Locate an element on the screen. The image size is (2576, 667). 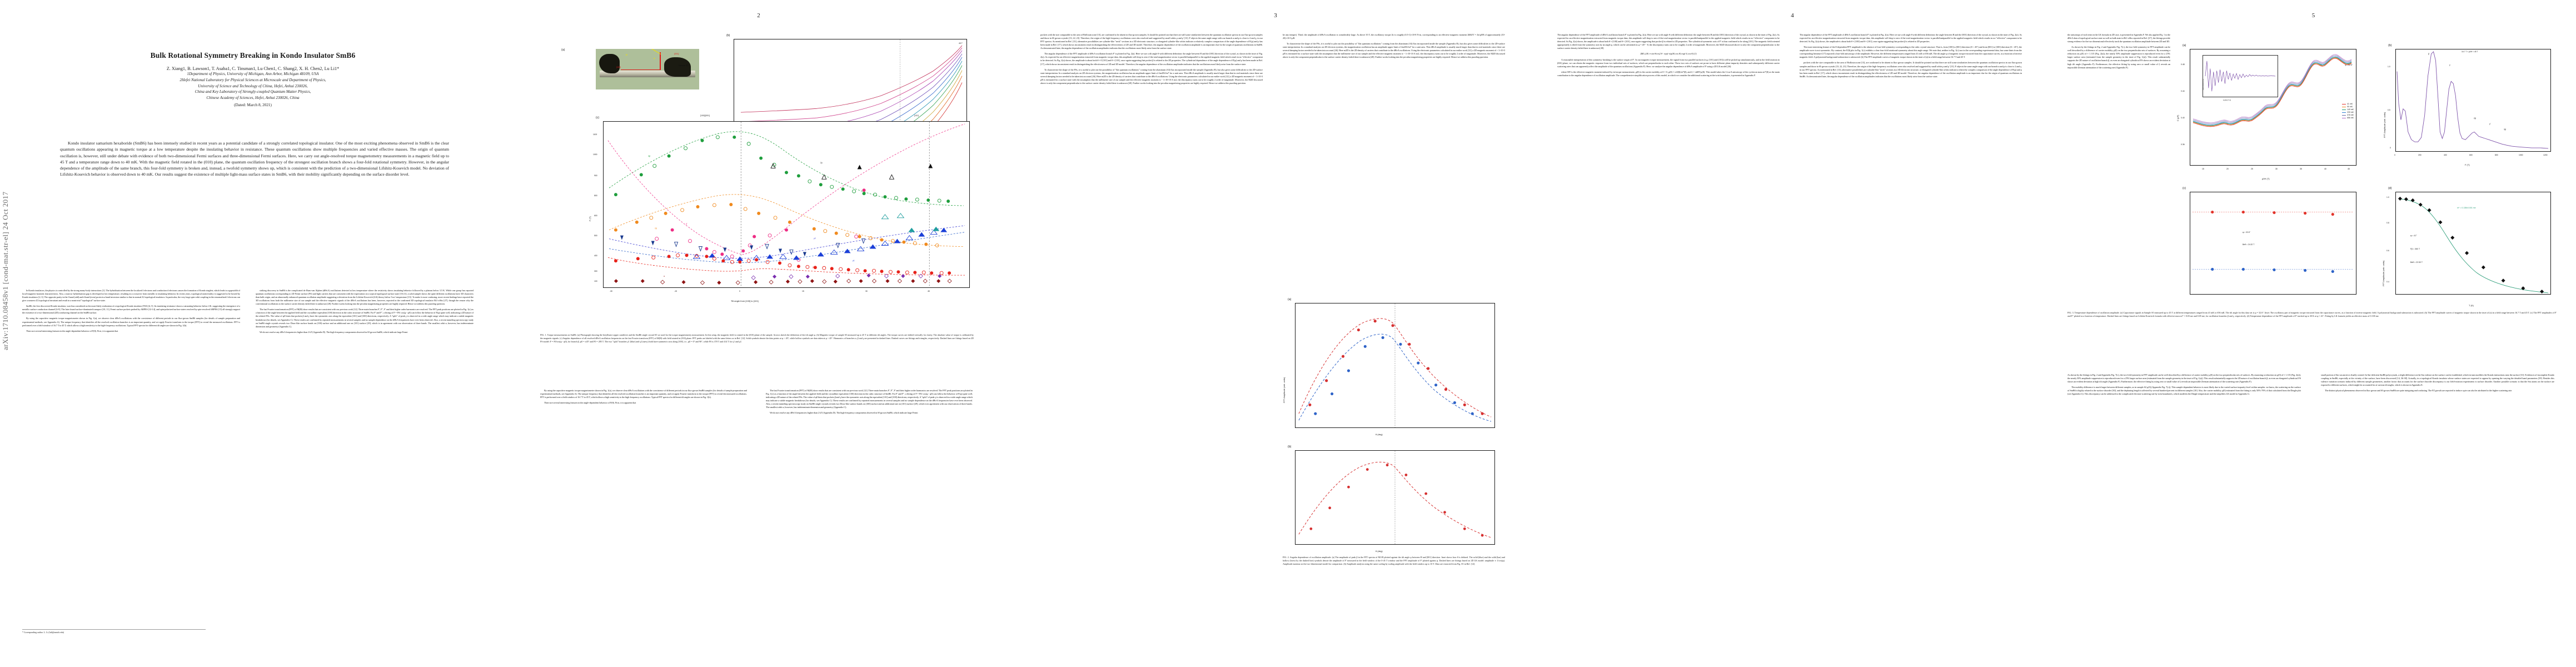
fig3b-xlabel: F (T) is located at coordinates (2467, 164).